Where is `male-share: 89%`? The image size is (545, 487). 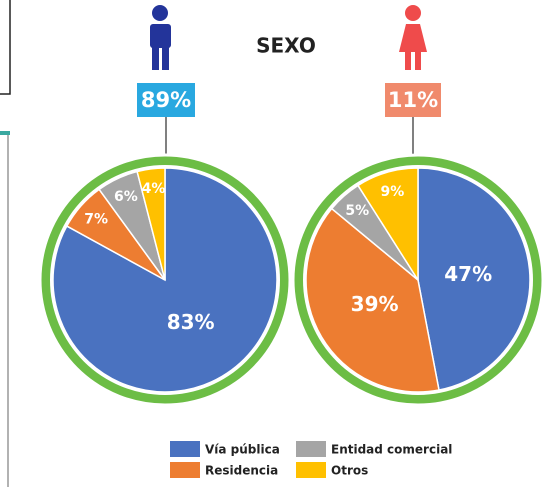
male-share: 89% is located at coordinates (166, 100).